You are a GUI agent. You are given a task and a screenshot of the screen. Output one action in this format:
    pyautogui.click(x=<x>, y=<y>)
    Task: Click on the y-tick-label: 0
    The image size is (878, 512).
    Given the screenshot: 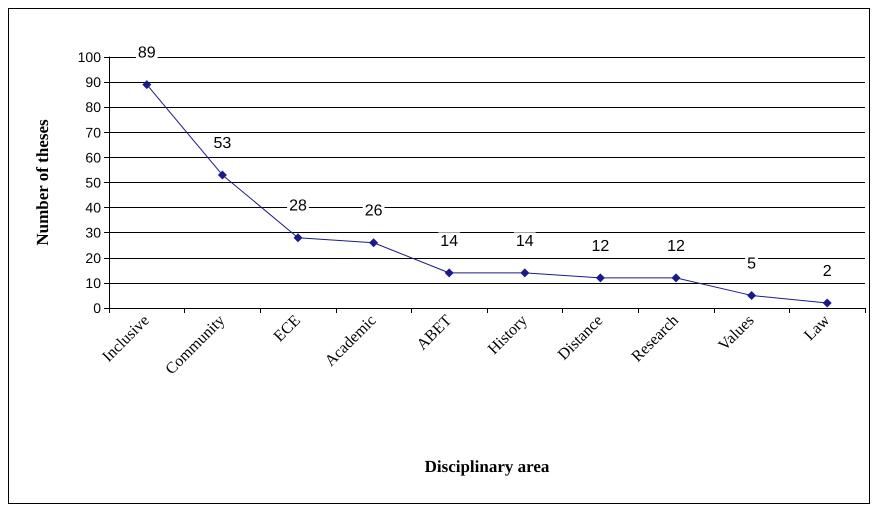 What is the action you would take?
    pyautogui.click(x=97, y=308)
    